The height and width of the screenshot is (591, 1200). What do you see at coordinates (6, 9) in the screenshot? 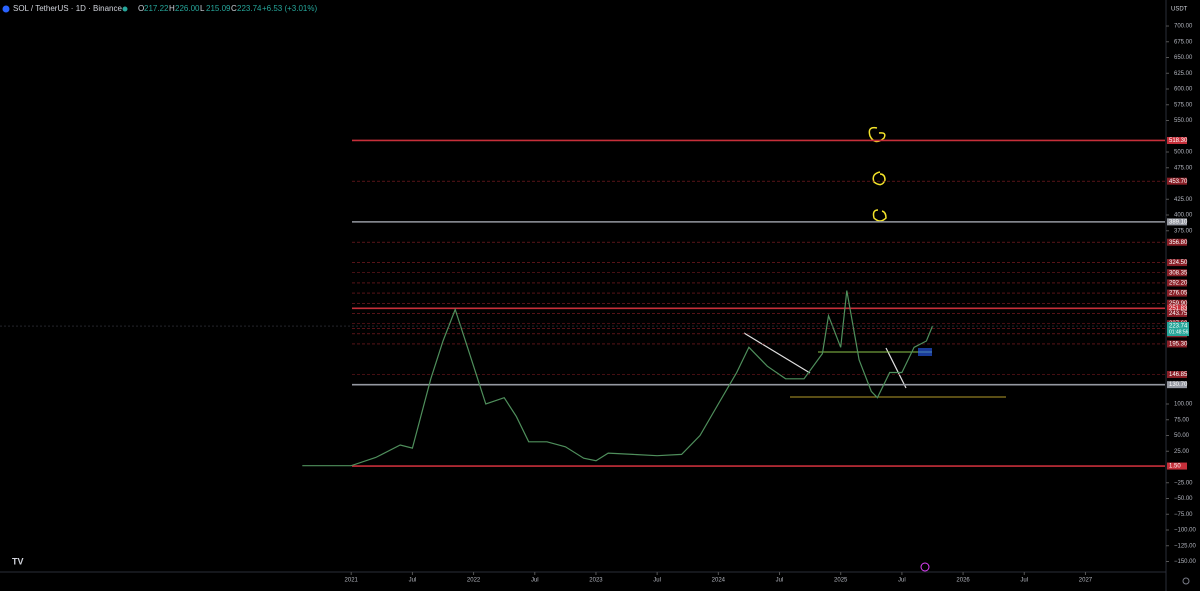
I see `symbol-icon` at bounding box center [6, 9].